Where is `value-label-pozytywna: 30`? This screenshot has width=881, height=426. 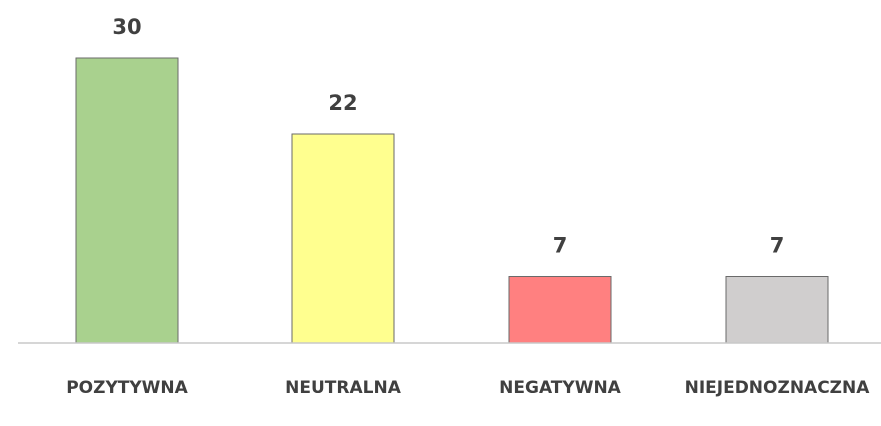
value-label-pozytywna: 30 is located at coordinates (126, 27).